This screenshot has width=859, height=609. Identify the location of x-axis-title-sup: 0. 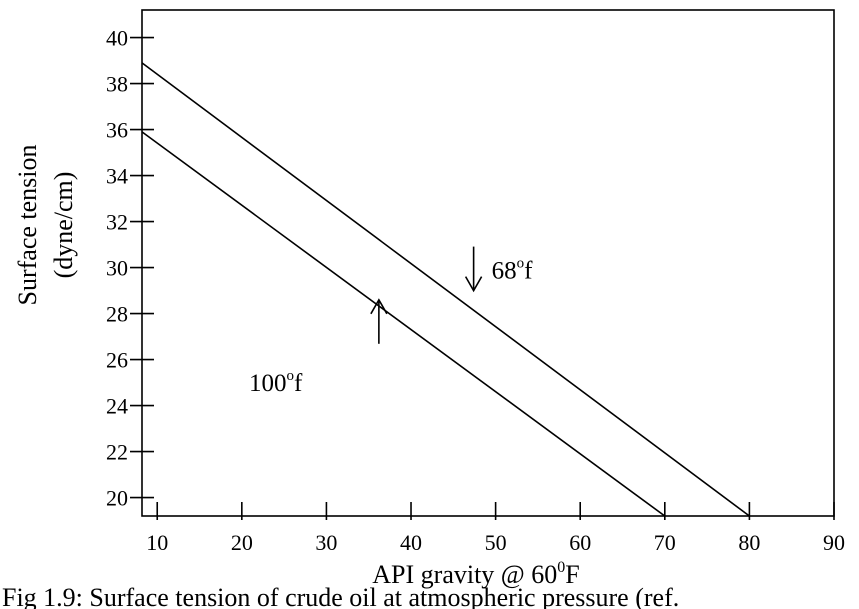
(561, 567).